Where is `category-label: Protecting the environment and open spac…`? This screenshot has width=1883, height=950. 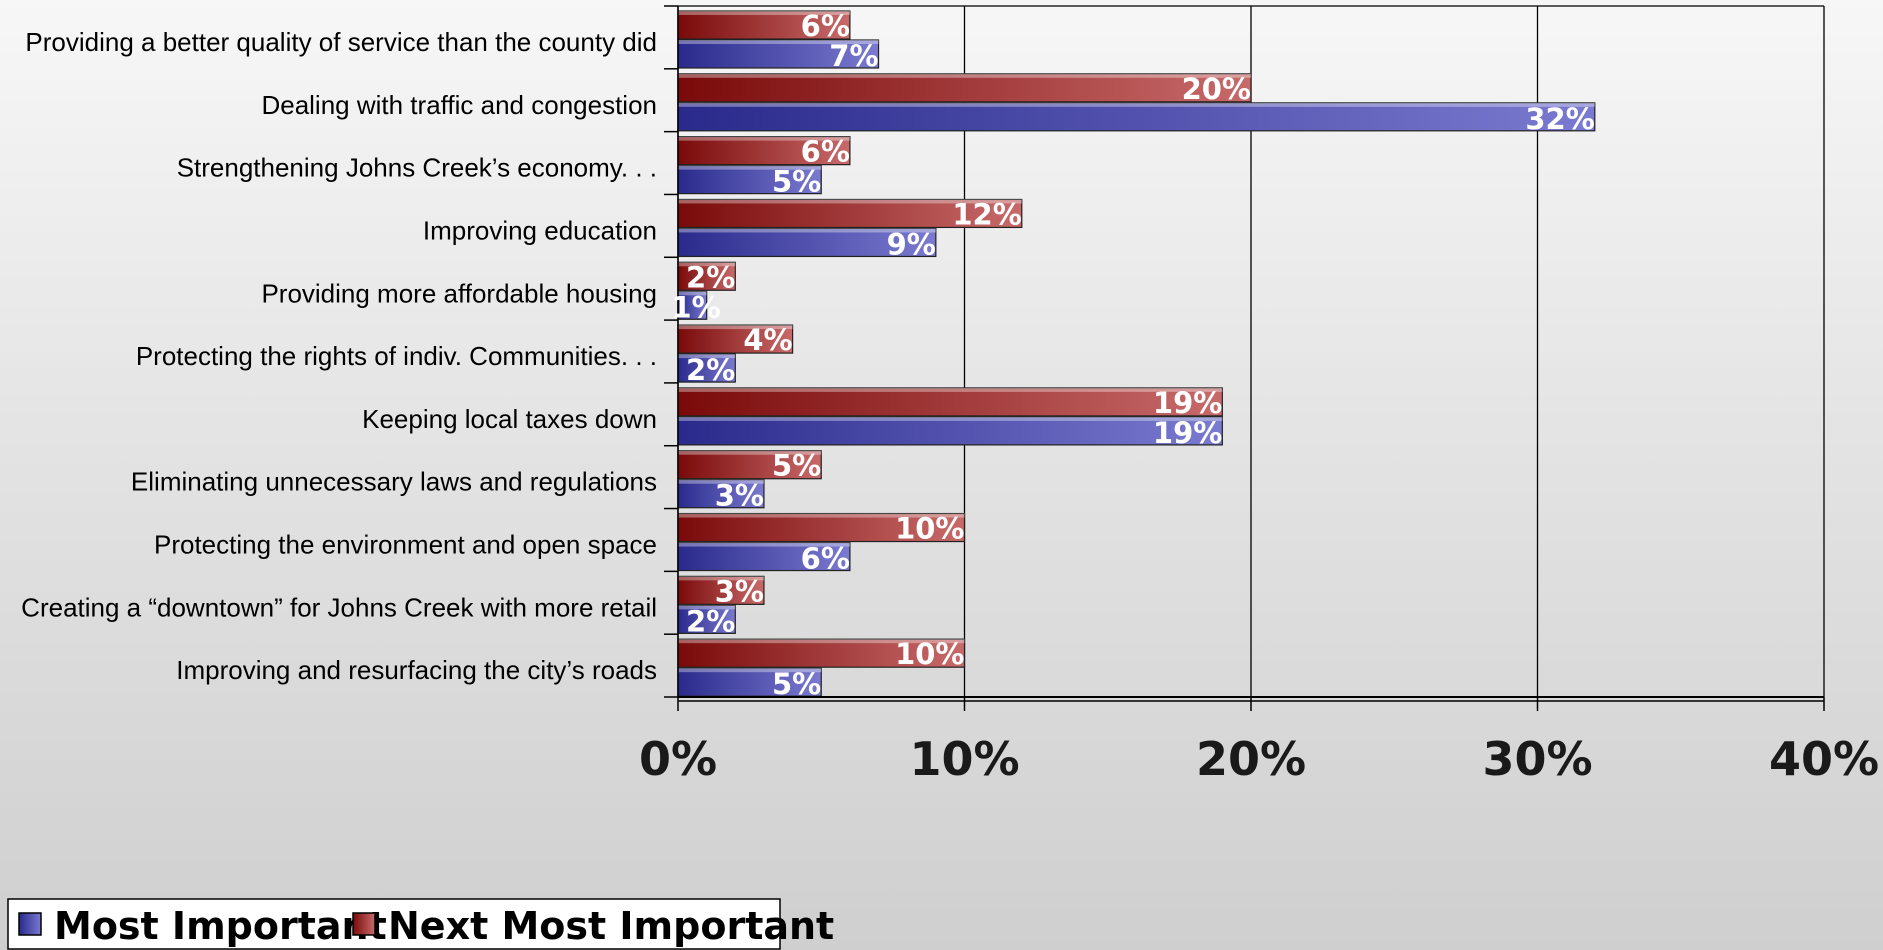 category-label: Protecting the environment and open spac… is located at coordinates (405, 545).